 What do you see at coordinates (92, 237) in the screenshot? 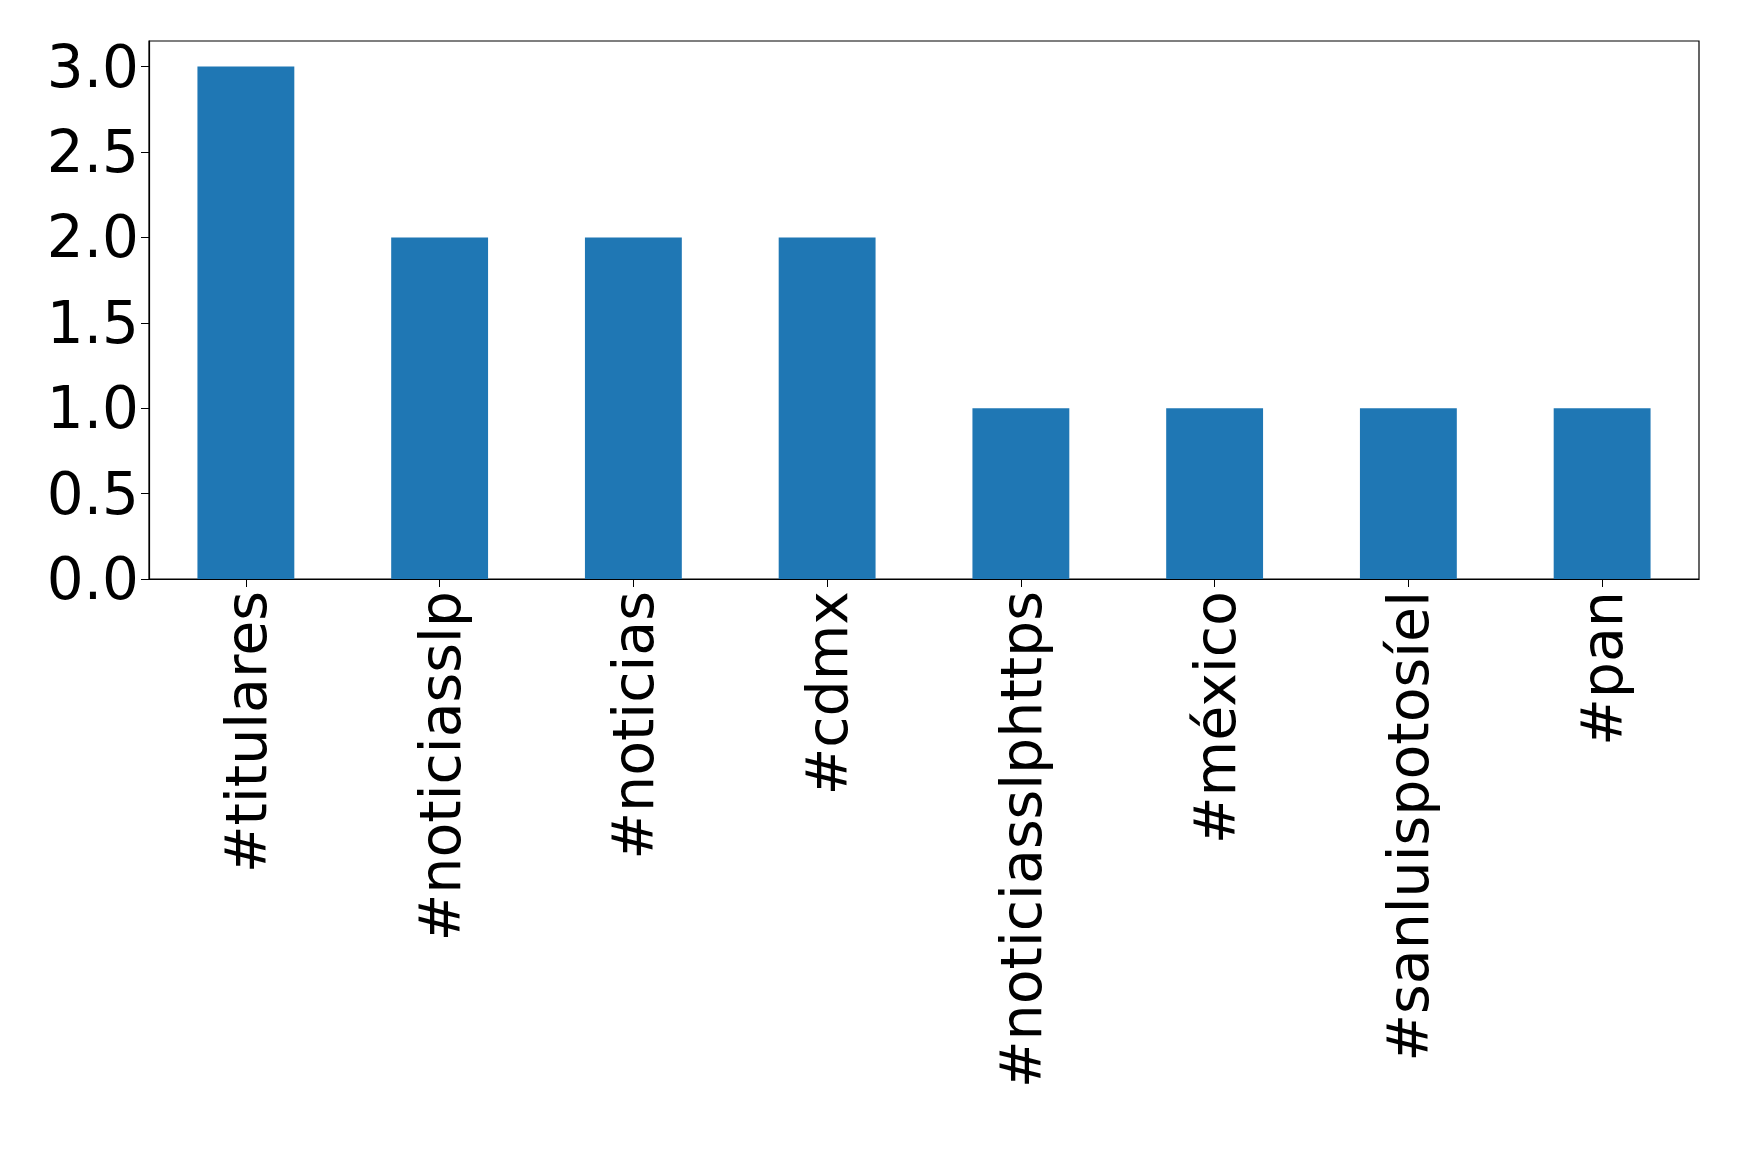
I see `y-tick-label: 2.0` at bounding box center [92, 237].